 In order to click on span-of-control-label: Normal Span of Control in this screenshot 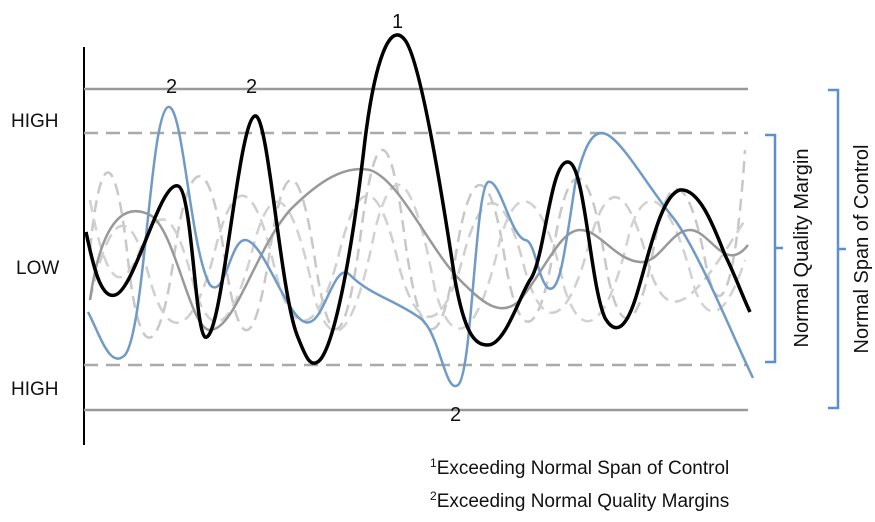, I will do `click(862, 249)`.